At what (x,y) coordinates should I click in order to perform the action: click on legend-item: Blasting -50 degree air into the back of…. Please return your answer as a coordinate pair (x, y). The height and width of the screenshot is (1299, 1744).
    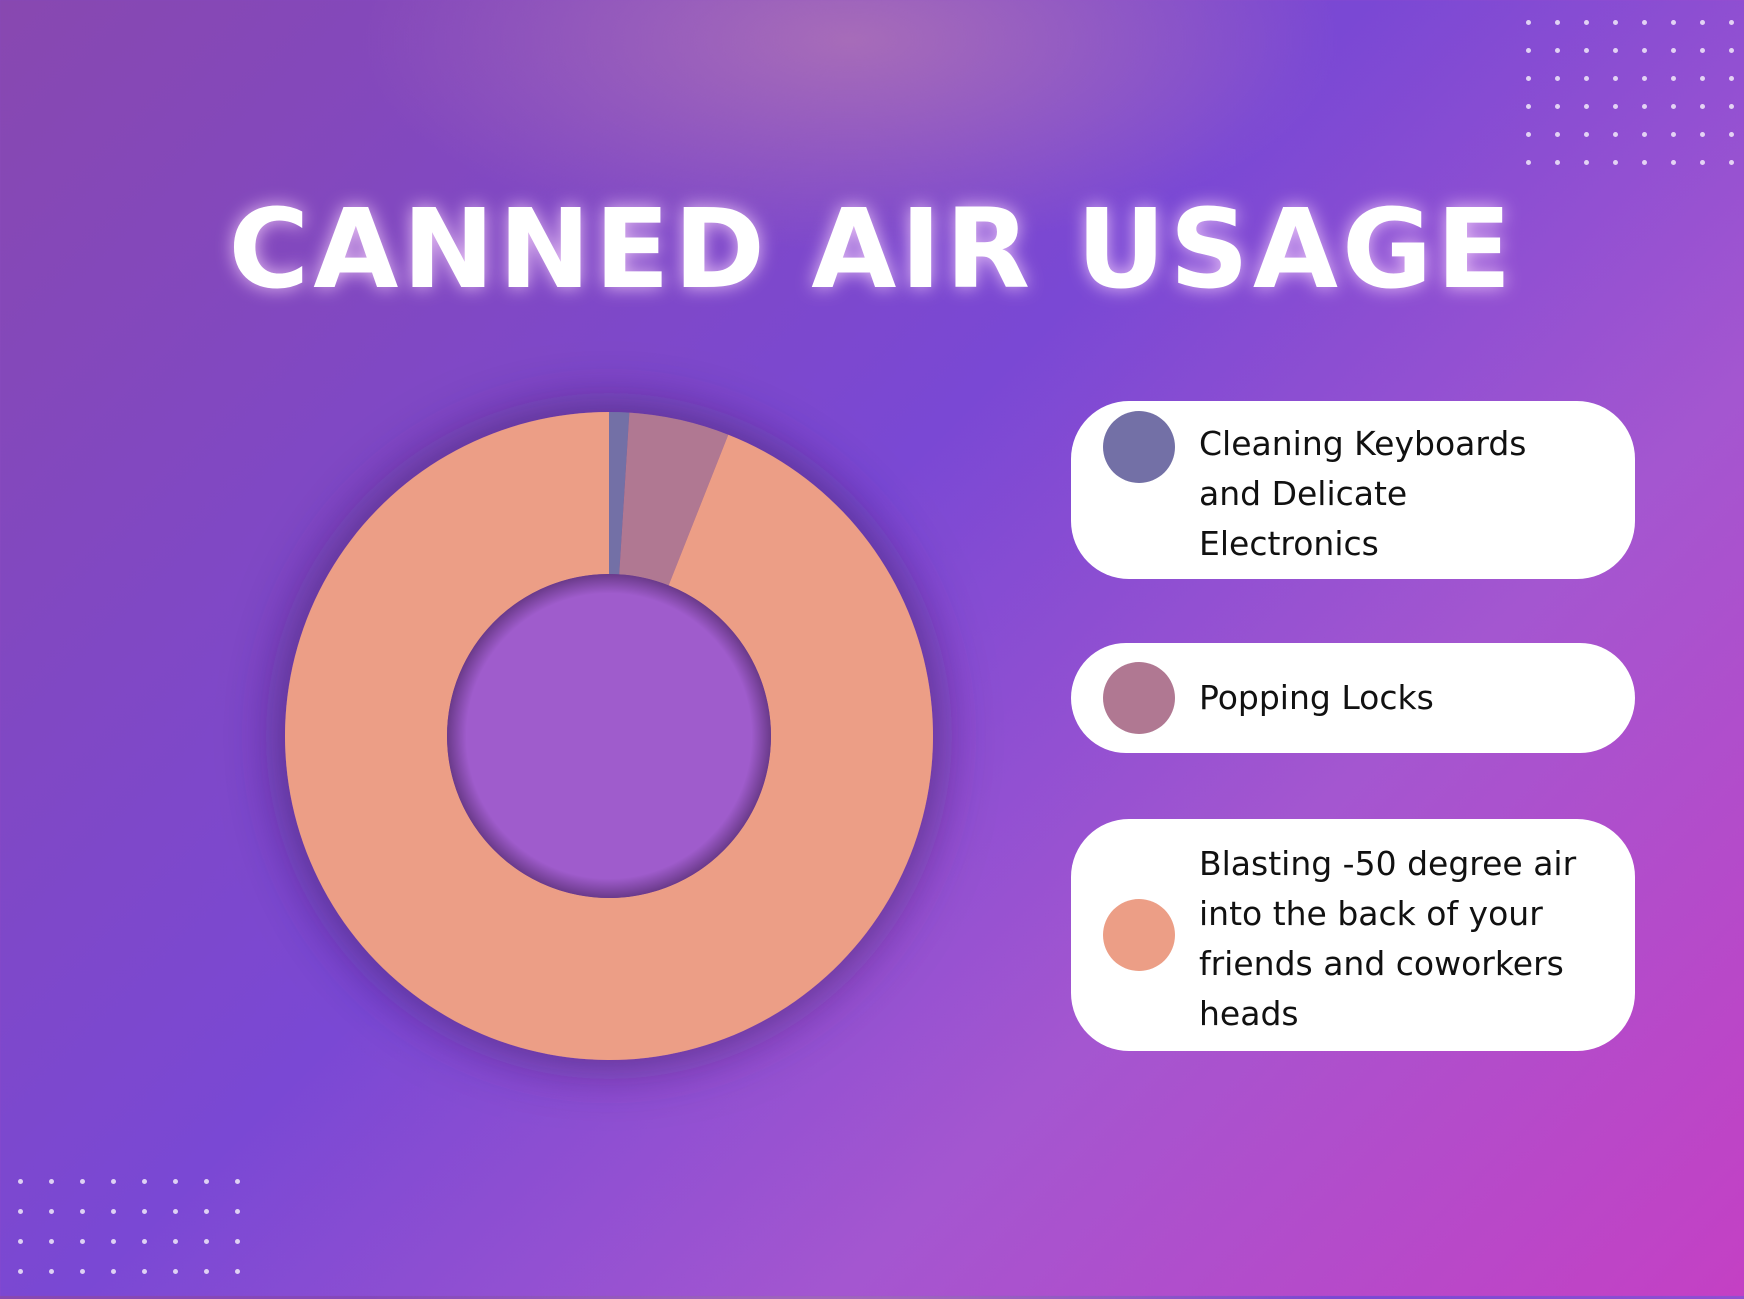
    Looking at the image, I should click on (1353, 935).